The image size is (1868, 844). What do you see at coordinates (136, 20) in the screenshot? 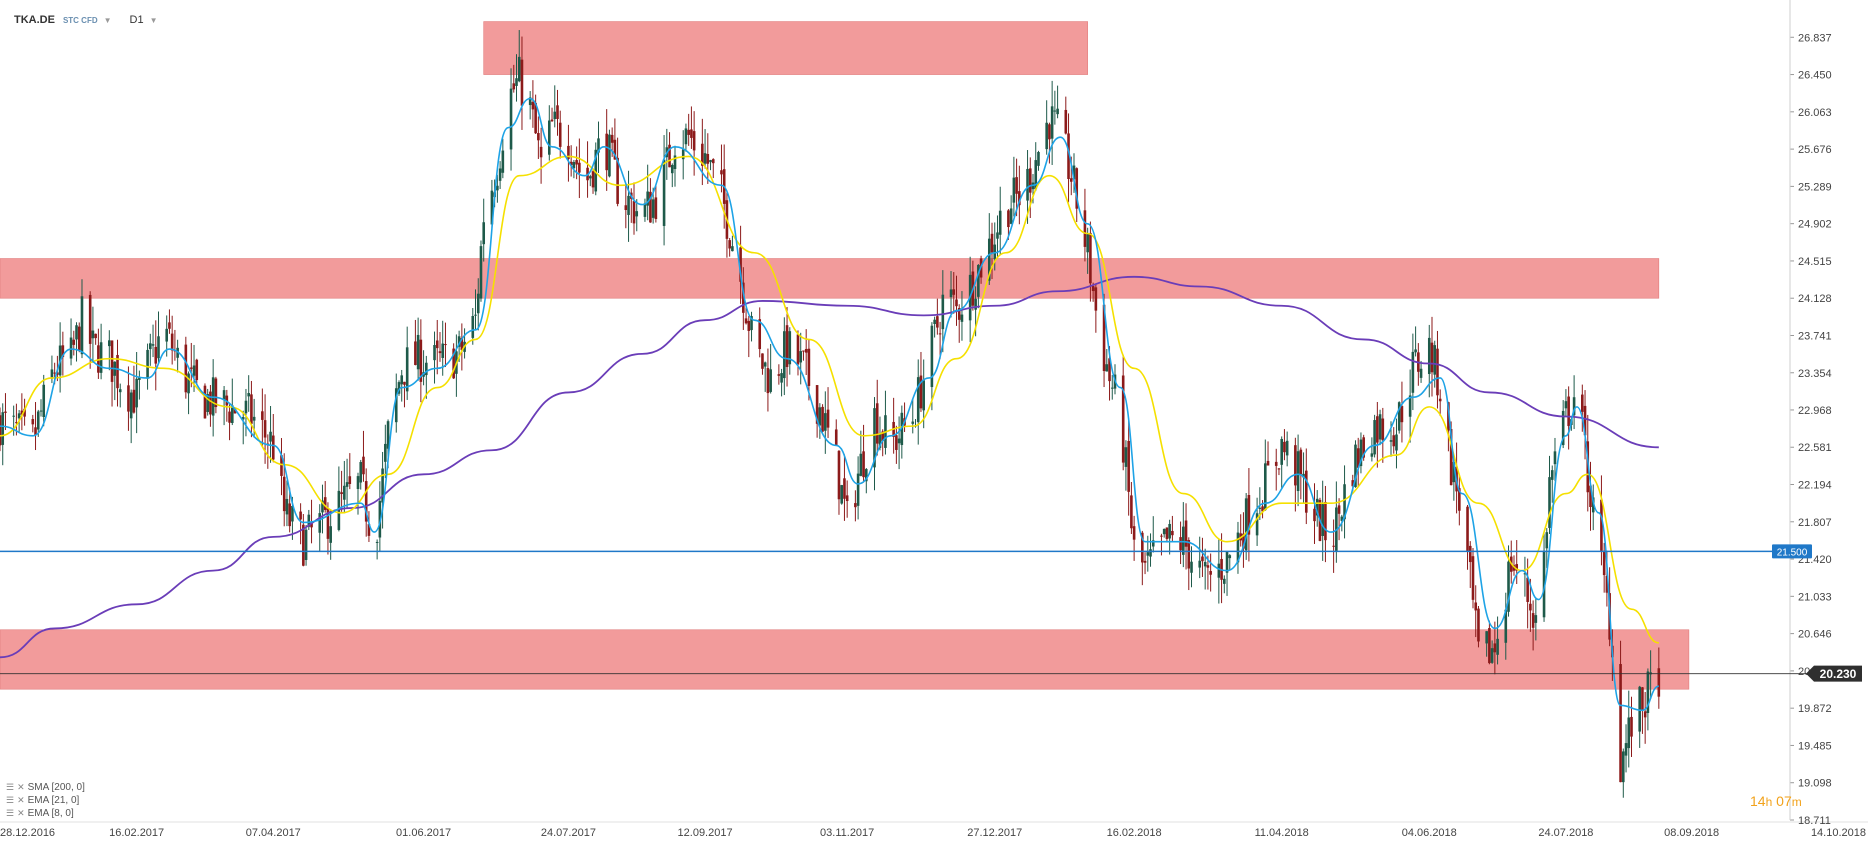
I see `timeframe-label: D1` at bounding box center [136, 20].